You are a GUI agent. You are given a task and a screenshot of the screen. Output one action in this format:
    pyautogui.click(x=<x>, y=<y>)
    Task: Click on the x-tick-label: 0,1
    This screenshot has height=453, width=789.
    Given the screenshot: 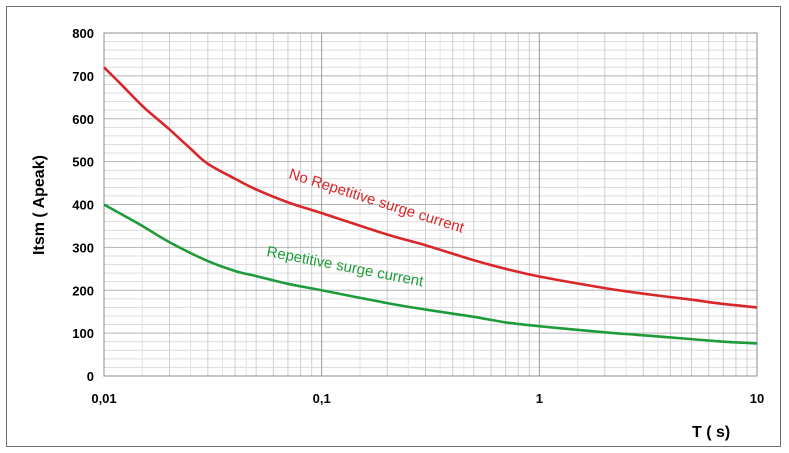 What is the action you would take?
    pyautogui.click(x=322, y=398)
    